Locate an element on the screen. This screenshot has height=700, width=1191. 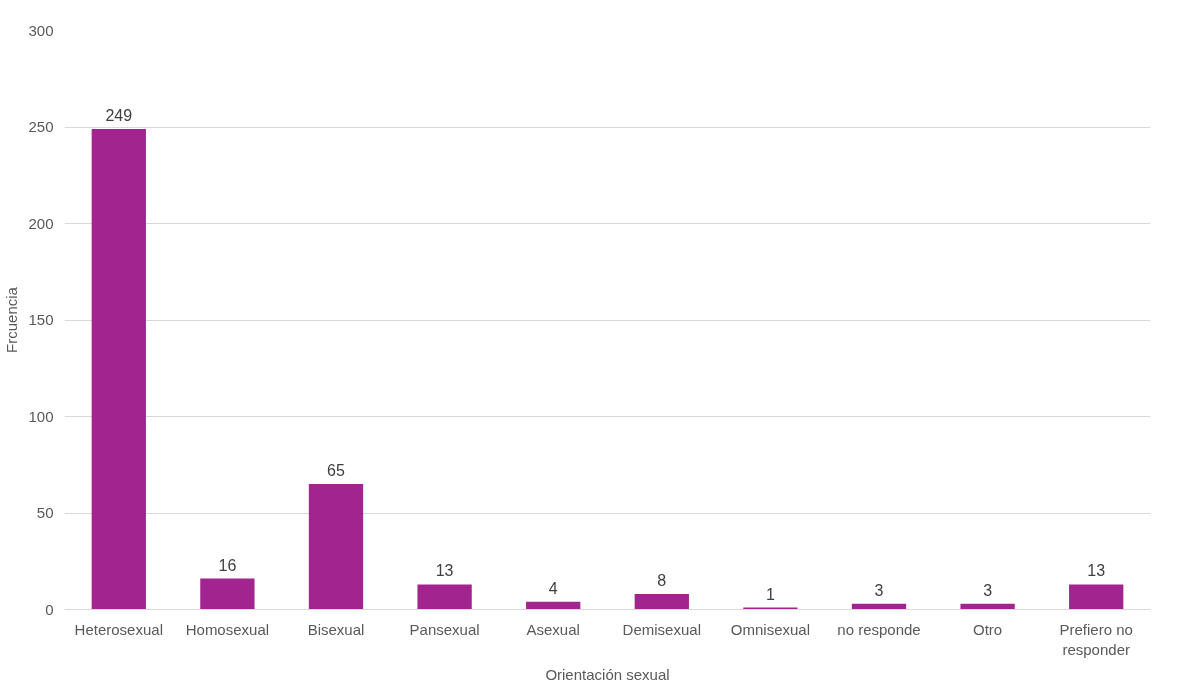
y-axis-title: Frcuencia is located at coordinates (12, 319).